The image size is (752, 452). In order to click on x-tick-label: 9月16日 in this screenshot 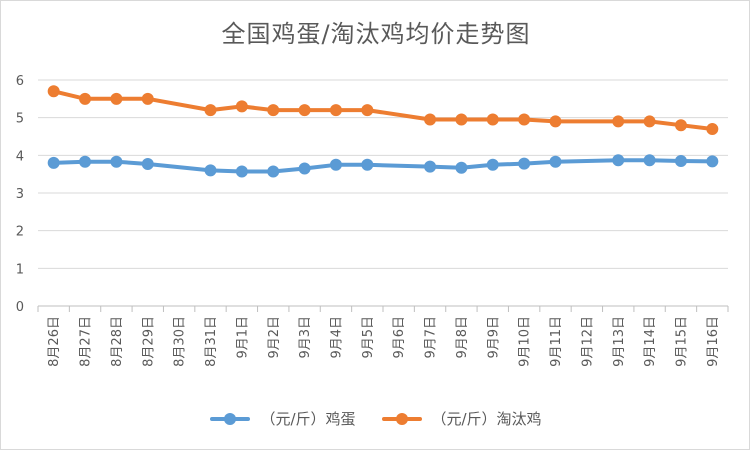, I will do `click(713, 341)`.